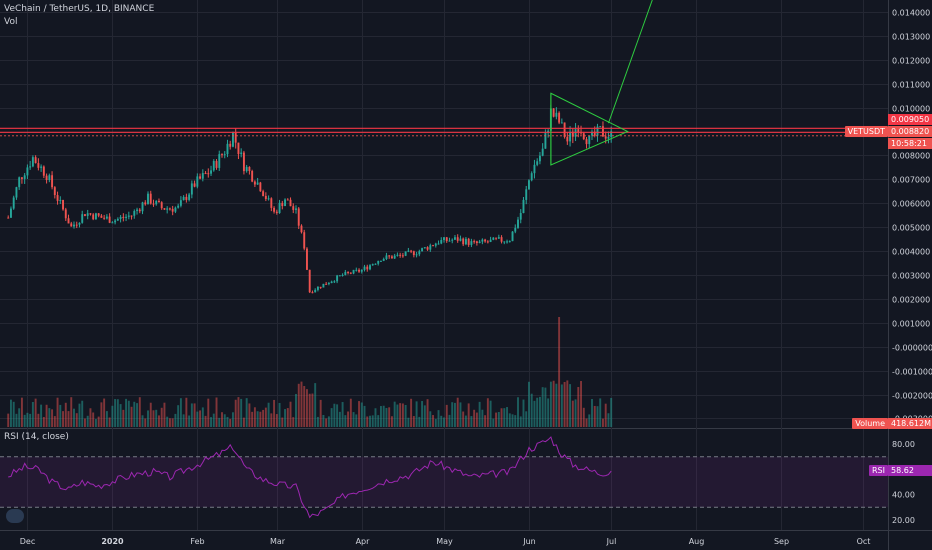 This screenshot has width=932, height=550. Describe the element at coordinates (910, 119) in the screenshot. I see `resistance-price-tag: 0.009050` at that location.